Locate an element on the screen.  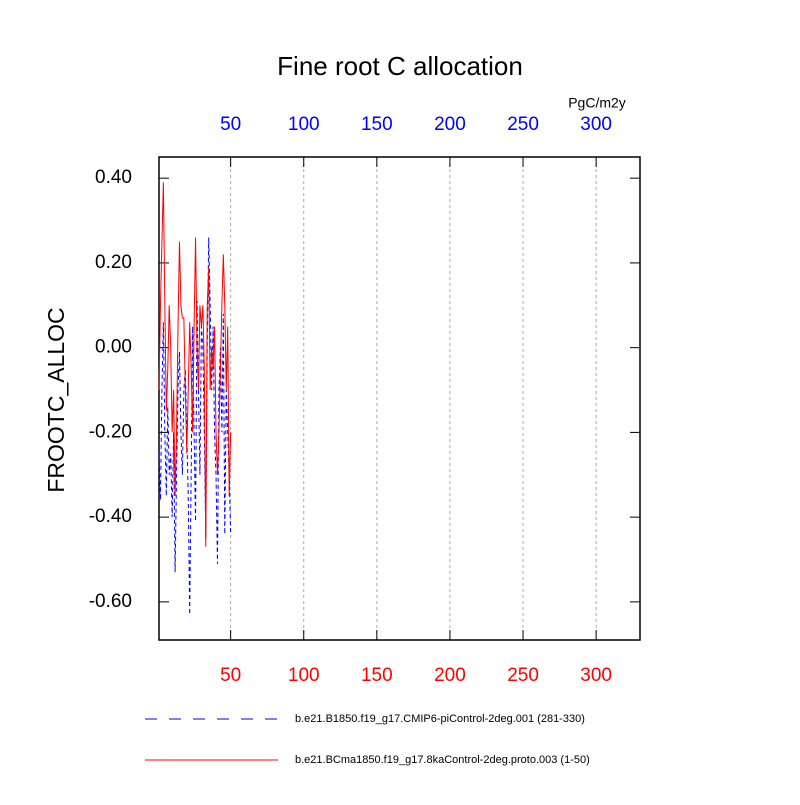
y-tick-label: 0.40 is located at coordinates (113, 177).